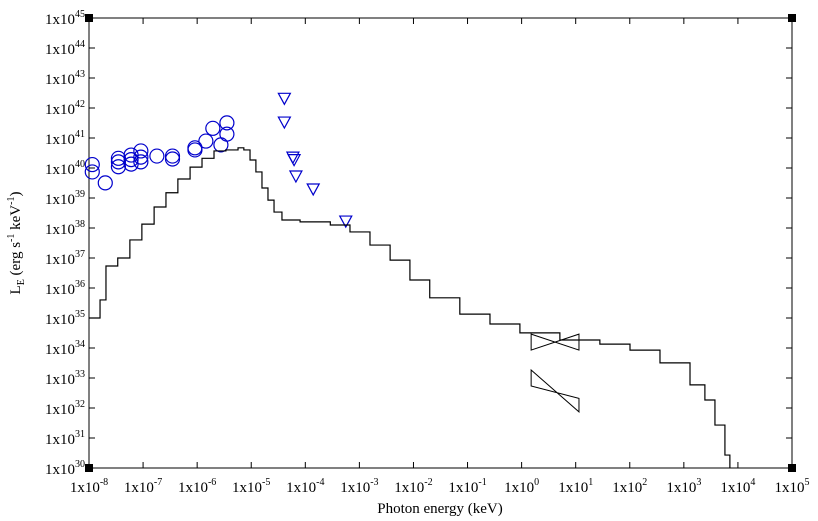  What do you see at coordinates (482, 482) in the screenshot?
I see `tick-label-exp: -1` at bounding box center [482, 482].